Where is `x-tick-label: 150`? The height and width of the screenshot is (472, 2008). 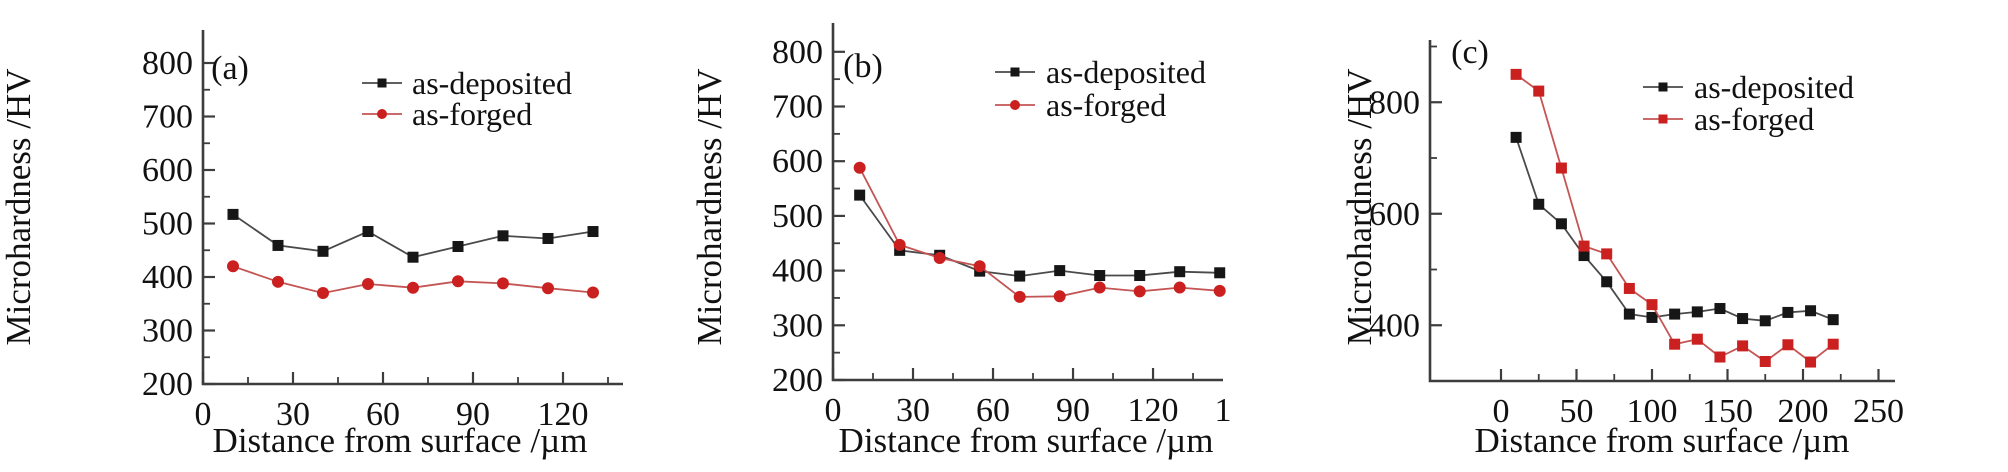 x-tick-label: 150 is located at coordinates (1727, 411).